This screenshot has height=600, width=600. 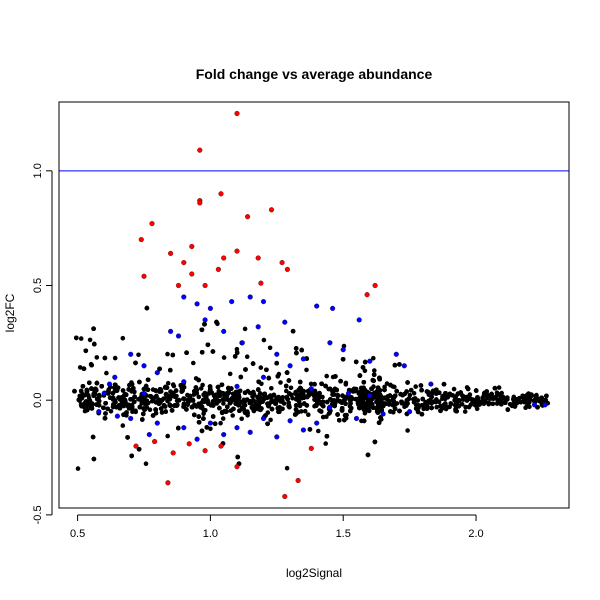 I want to click on y-tick-label: -0.5, so click(x=38, y=514).